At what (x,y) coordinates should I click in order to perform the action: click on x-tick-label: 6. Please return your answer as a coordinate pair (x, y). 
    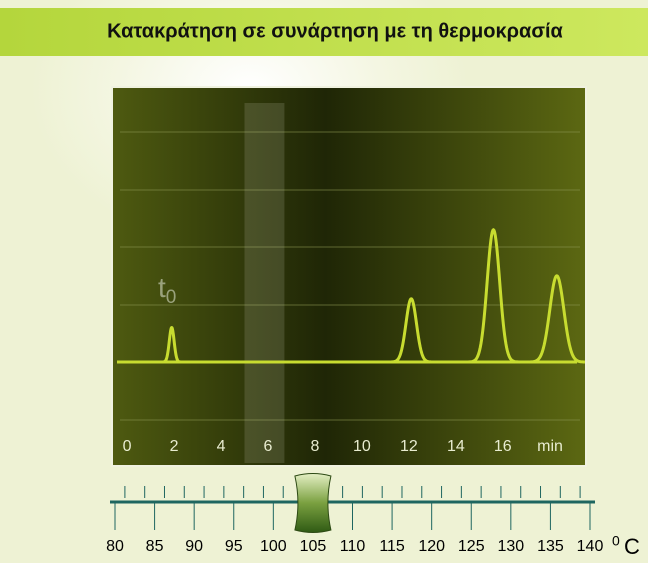
    Looking at the image, I should click on (268, 446).